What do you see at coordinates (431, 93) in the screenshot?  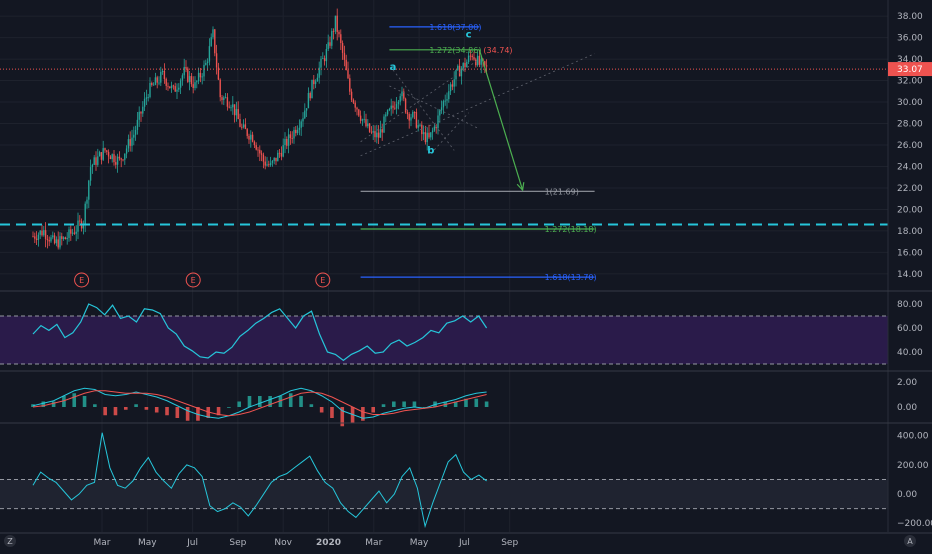 I see `wave-annotations: a b c` at bounding box center [431, 93].